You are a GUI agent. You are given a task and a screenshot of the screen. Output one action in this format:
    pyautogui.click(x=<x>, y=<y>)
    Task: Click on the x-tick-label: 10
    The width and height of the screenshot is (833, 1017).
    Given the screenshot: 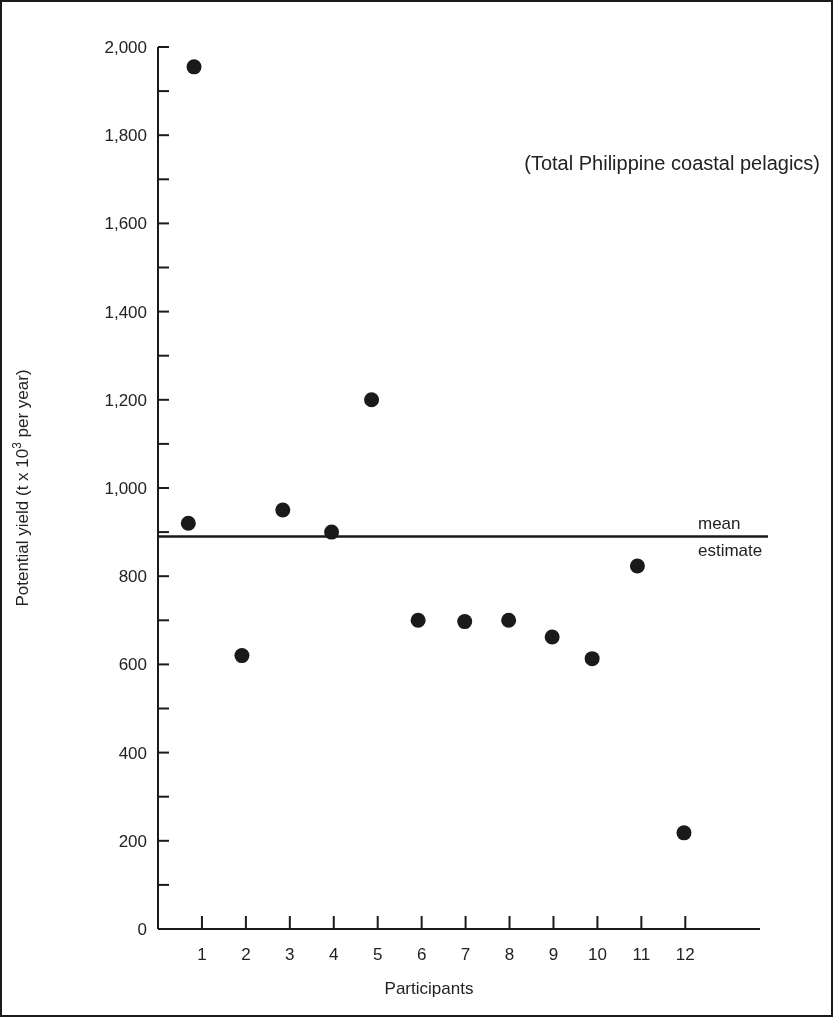 What is the action you would take?
    pyautogui.click(x=597, y=954)
    